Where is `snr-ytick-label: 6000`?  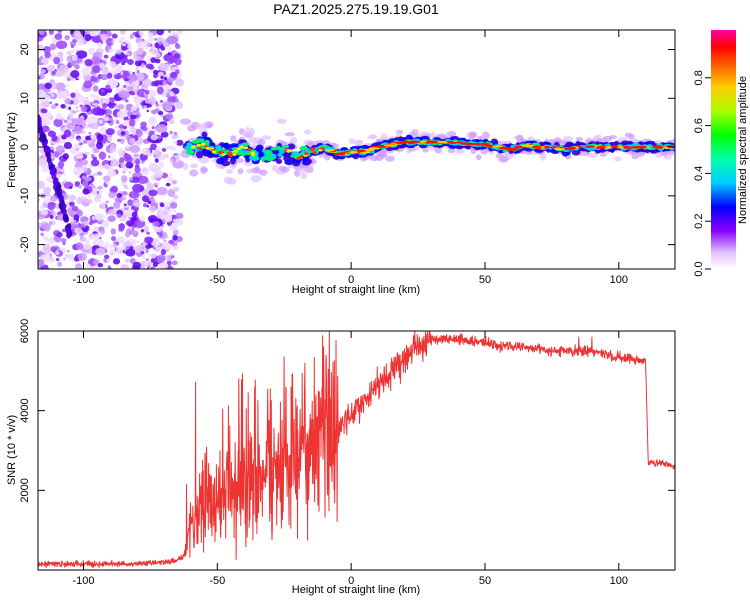
snr-ytick-label: 6000 is located at coordinates (25, 331).